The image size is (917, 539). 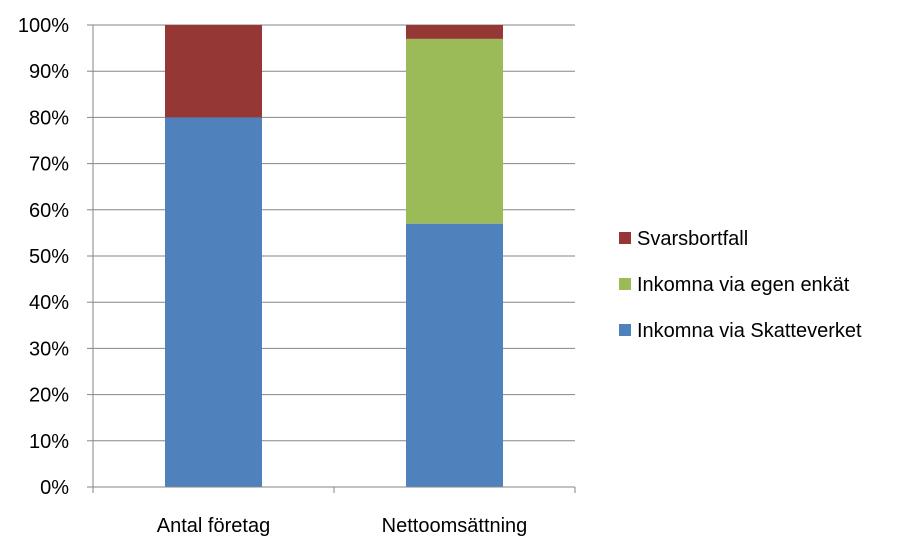 I want to click on y-axis-ticks: 0% 10% 20% 30% 40% 50% 60% 70% 80% 90% 100%, so click(x=55, y=257).